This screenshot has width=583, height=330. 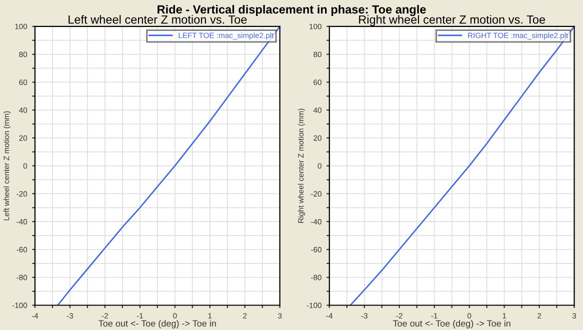 What do you see at coordinates (157, 19) in the screenshot?
I see `chart-title: Left wheel center Z motion vs. Toe` at bounding box center [157, 19].